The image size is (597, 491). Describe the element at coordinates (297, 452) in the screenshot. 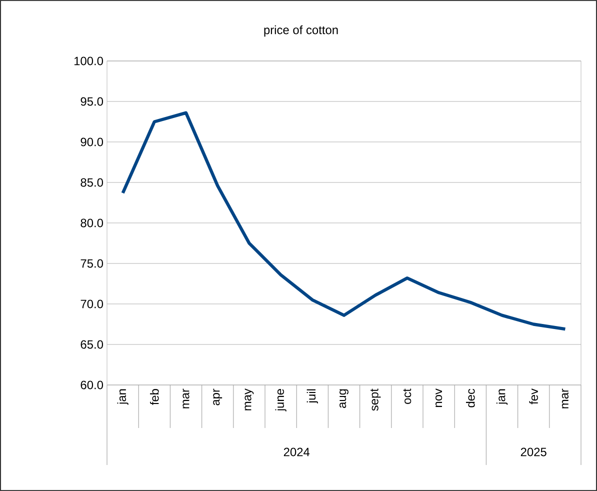

I see `text: 2024` at that location.